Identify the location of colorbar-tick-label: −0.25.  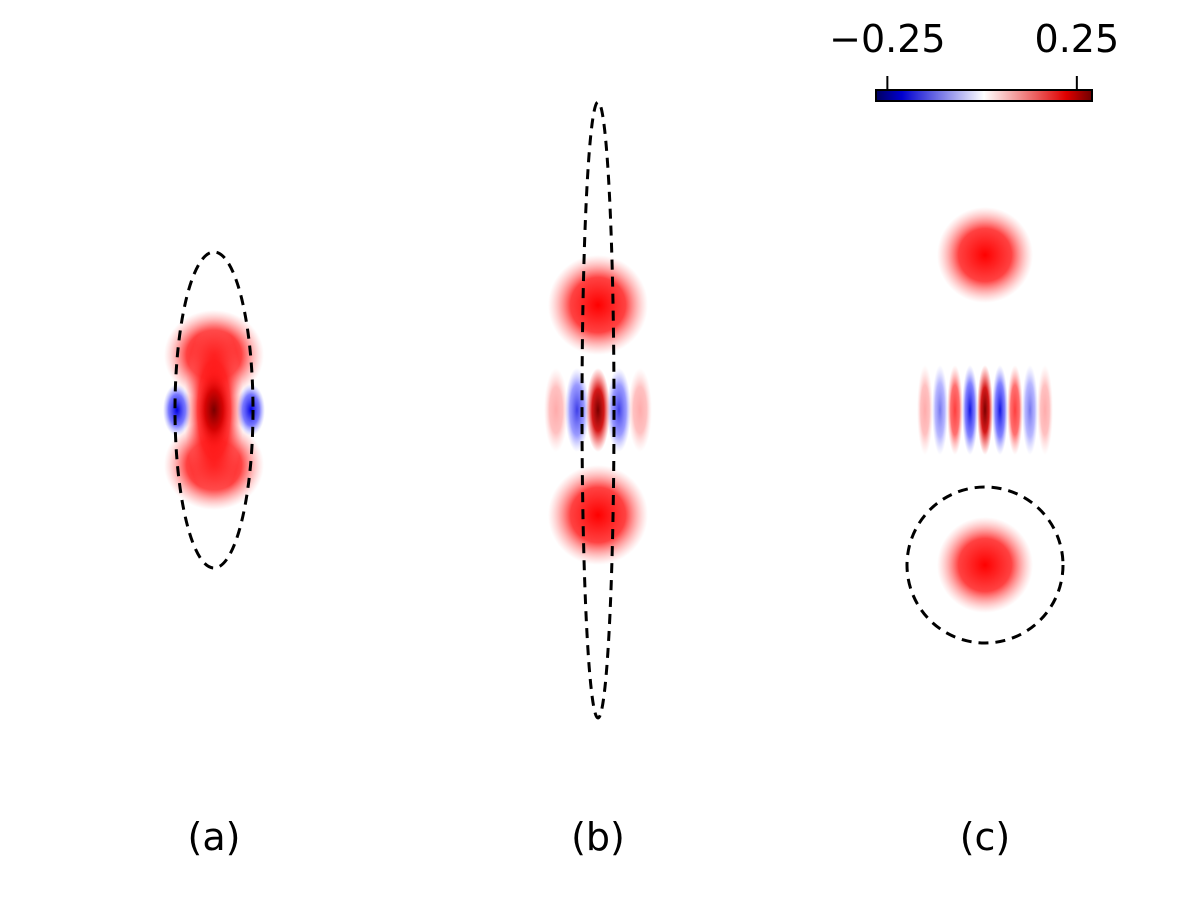
(887, 39).